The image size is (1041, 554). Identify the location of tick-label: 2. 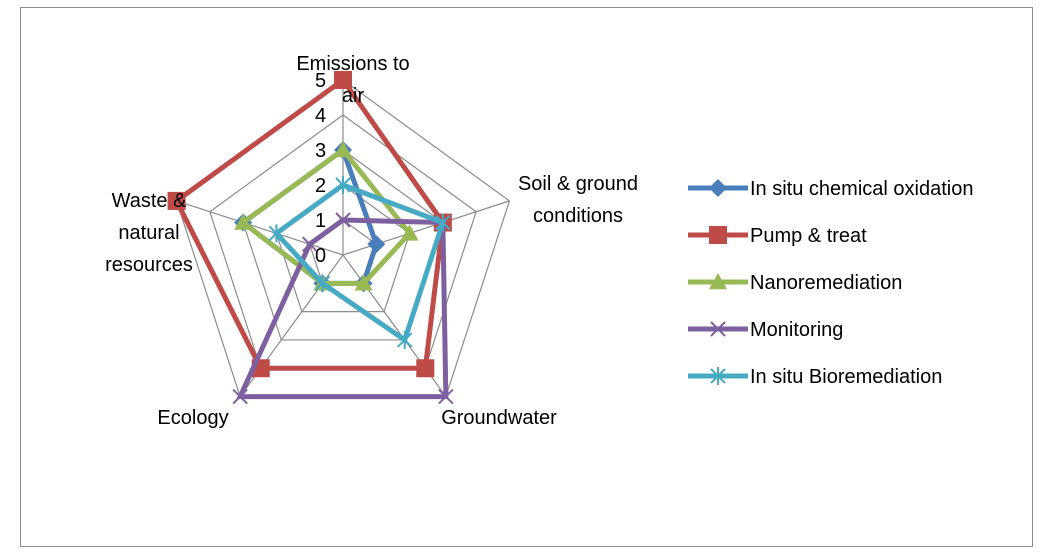
(320, 186).